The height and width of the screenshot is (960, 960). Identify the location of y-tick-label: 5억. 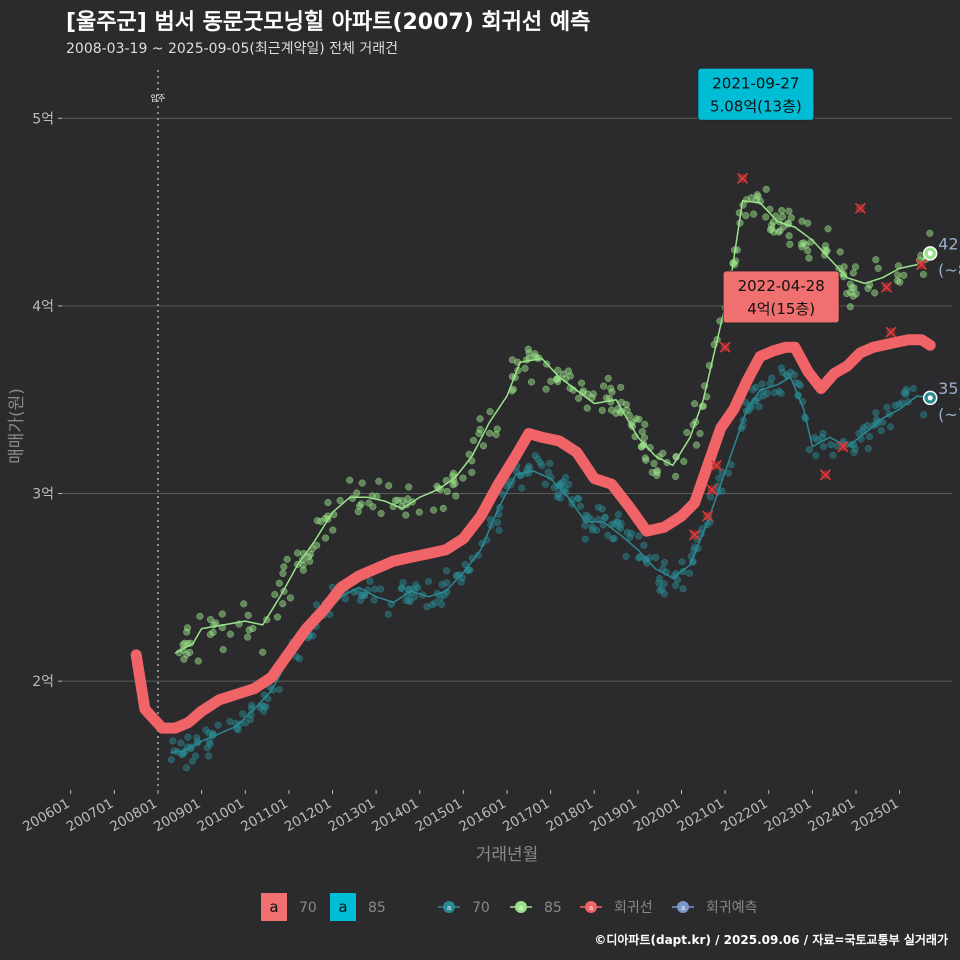
(43, 119).